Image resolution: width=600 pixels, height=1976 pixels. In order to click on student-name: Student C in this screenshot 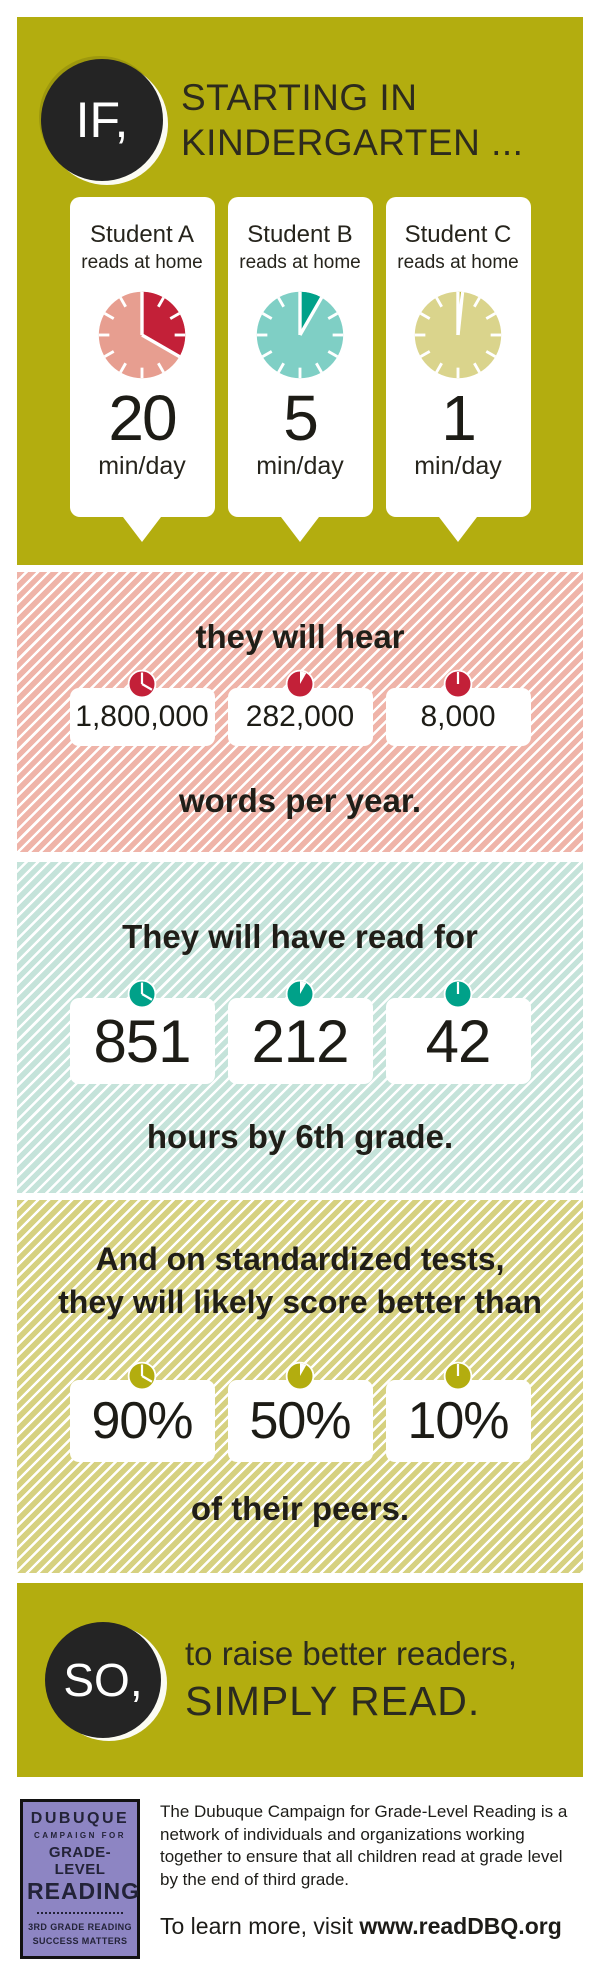, I will do `click(458, 234)`.